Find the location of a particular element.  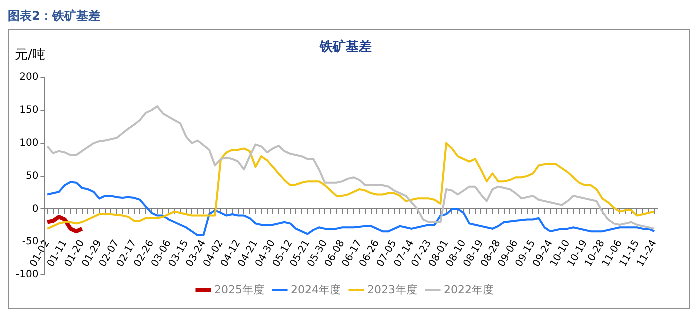

legend-label: 2023年度 is located at coordinates (393, 289).